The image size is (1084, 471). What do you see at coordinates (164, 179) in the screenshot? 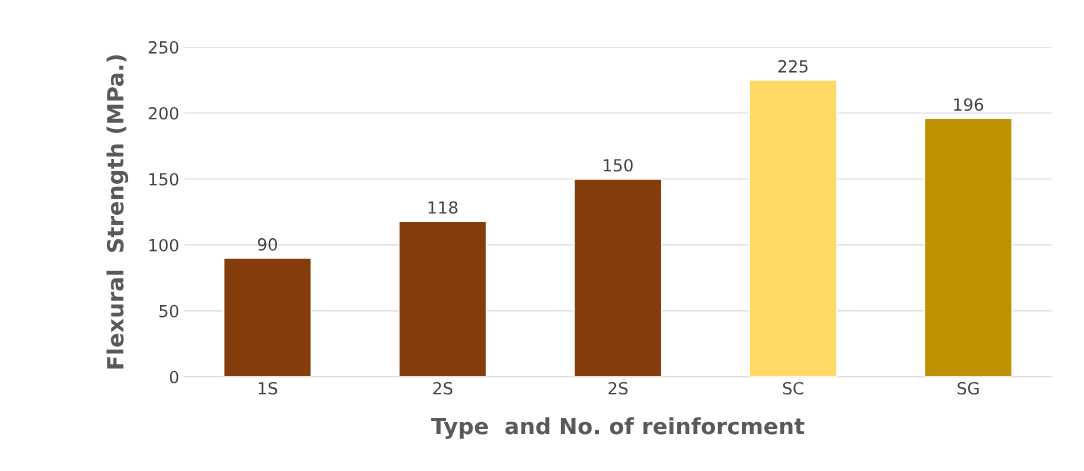
I see `y-tick-label: 150` at bounding box center [164, 179].